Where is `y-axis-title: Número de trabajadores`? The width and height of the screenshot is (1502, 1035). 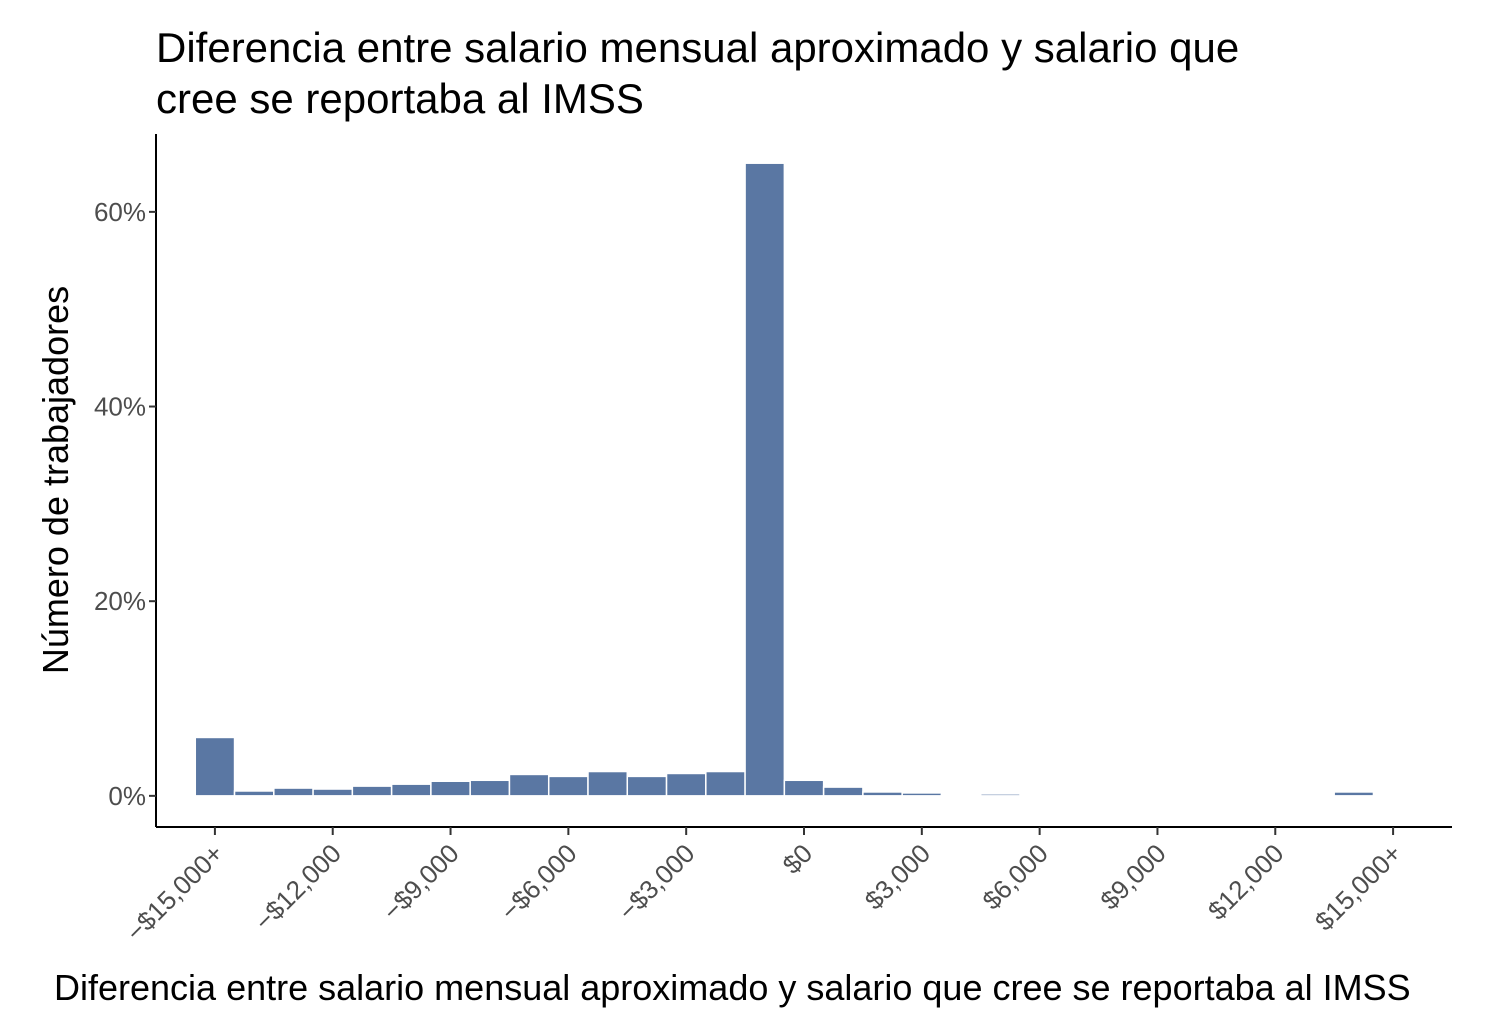
y-axis-title: Número de trabajadores is located at coordinates (55, 480).